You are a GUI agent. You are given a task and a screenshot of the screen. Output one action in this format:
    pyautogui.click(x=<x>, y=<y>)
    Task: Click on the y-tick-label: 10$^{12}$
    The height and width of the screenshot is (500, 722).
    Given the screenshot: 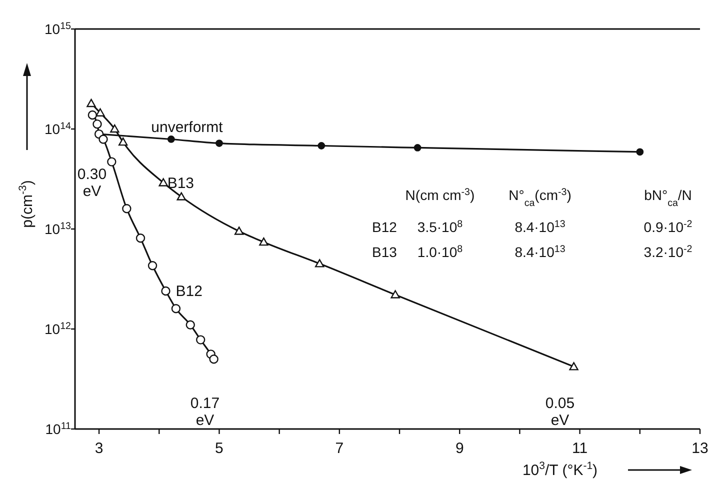 What is the action you would take?
    pyautogui.click(x=57, y=328)
    